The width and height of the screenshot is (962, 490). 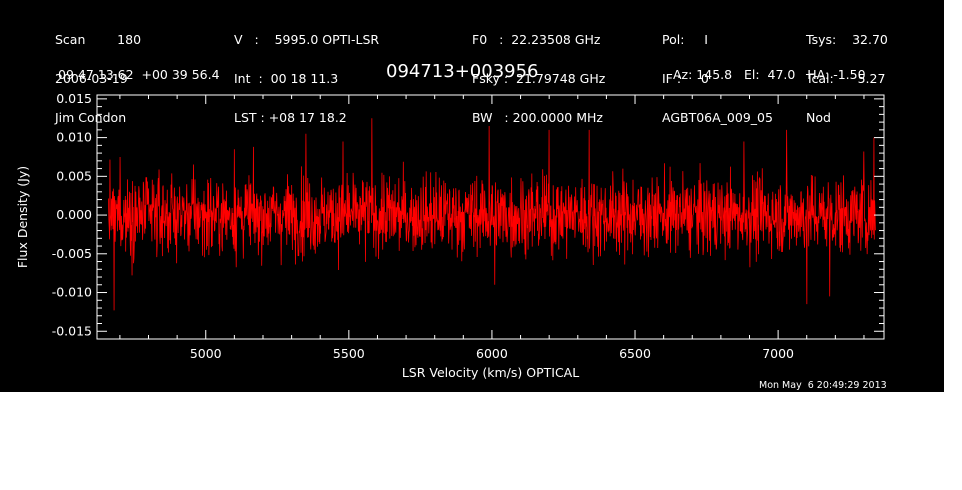 What do you see at coordinates (635, 353) in the screenshot?
I see `x-tick-label: 6500` at bounding box center [635, 353].